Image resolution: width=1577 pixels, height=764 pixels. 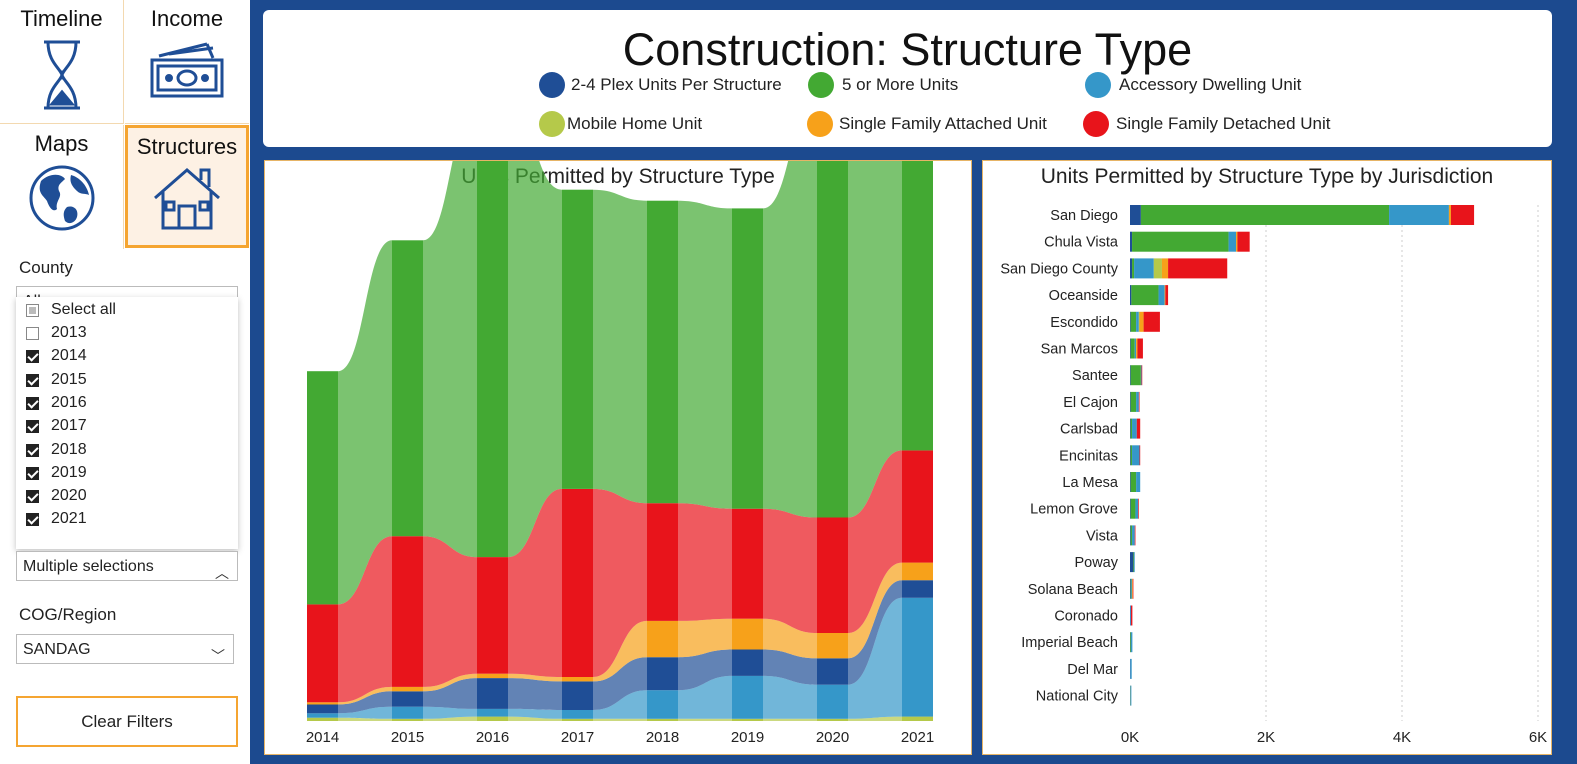 I want to click on region-dropdown: SANDAG ﹀, so click(x=125, y=649).